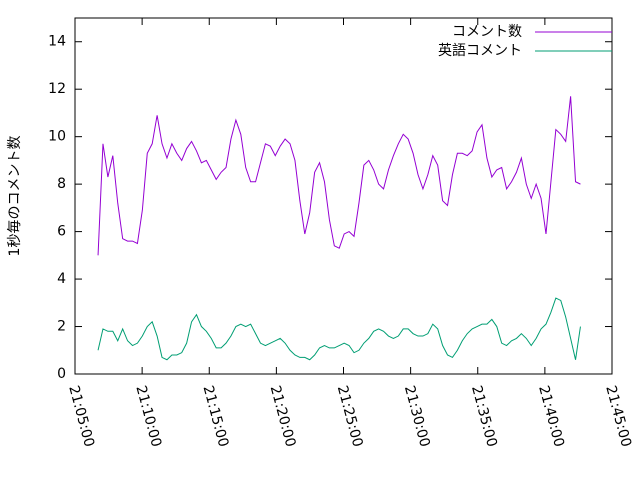 Image resolution: width=640 pixels, height=480 pixels. What do you see at coordinates (61, 279) in the screenshot?
I see `y-tick-label: 4` at bounding box center [61, 279].